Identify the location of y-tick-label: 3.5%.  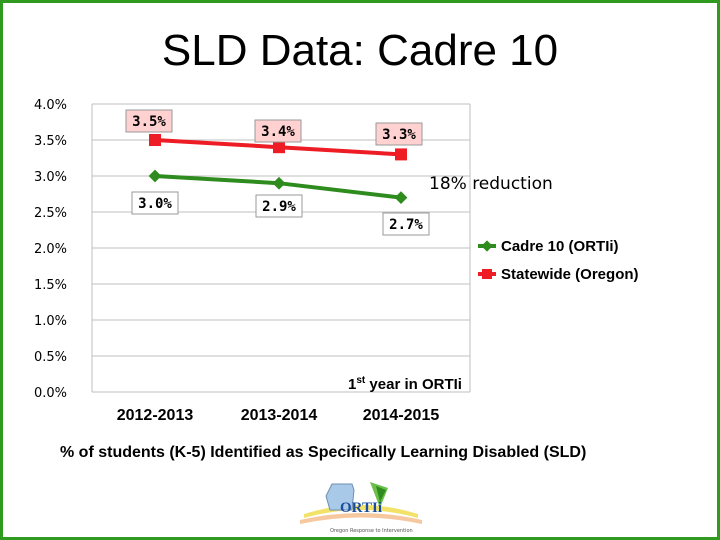
(50, 141).